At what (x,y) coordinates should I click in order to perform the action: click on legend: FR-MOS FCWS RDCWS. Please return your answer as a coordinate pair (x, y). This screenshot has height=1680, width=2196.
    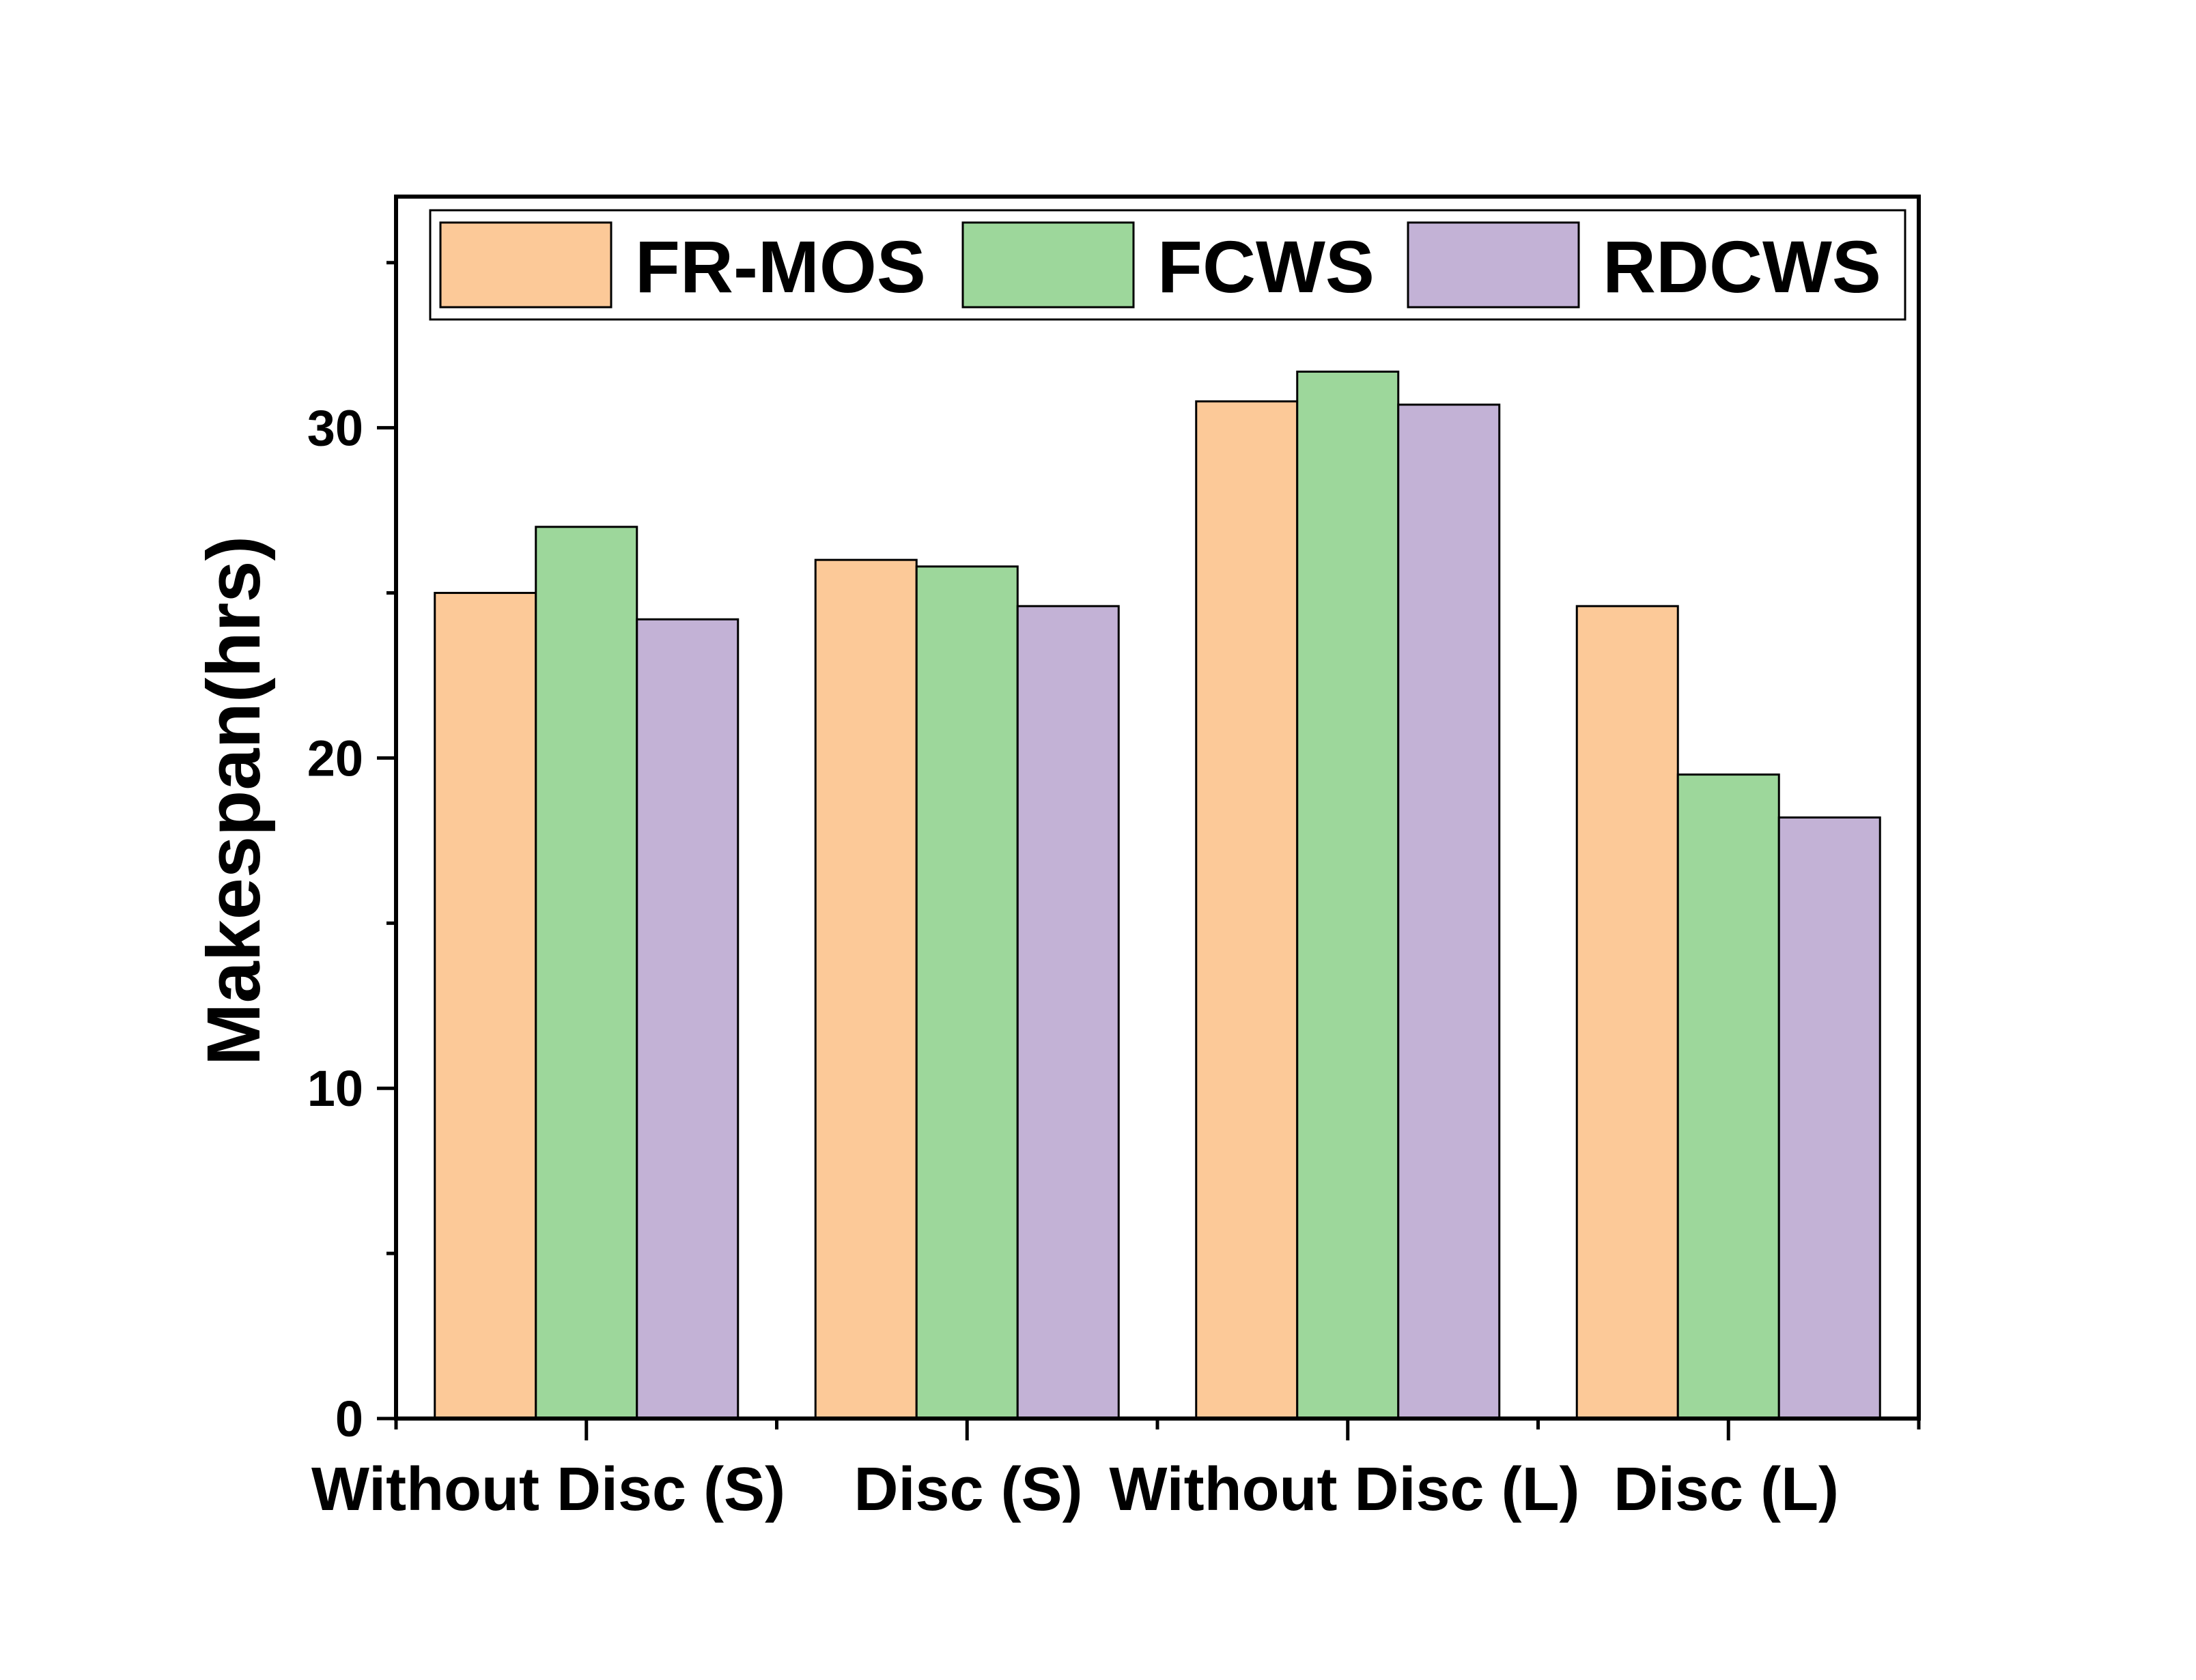
    Looking at the image, I should click on (1167, 265).